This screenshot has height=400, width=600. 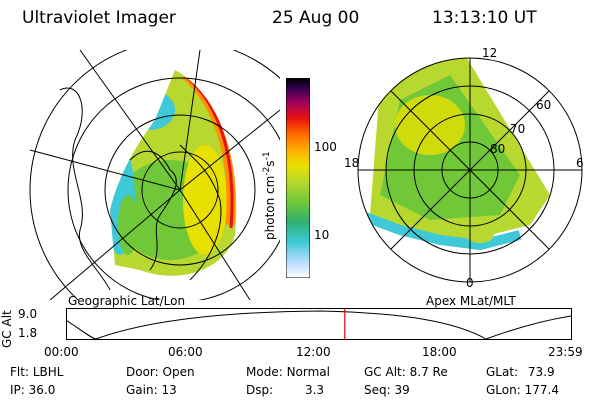 What do you see at coordinates (518, 129) in the screenshot?
I see `mlat-label-70: 70` at bounding box center [518, 129].